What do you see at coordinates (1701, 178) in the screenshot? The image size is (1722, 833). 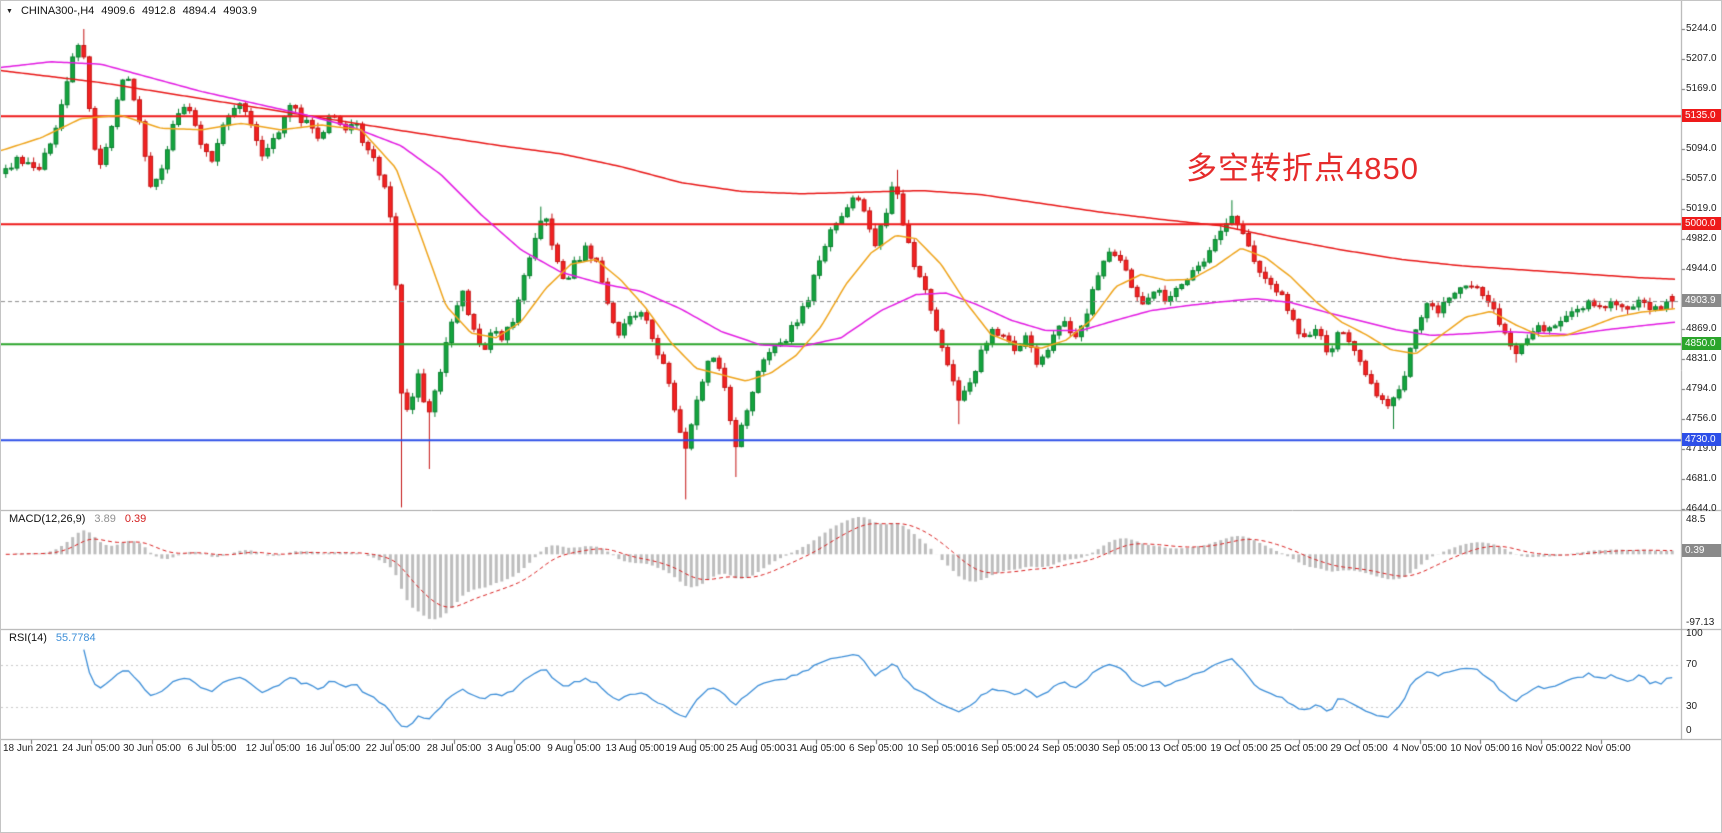 I see `price-axis-tick: 5057.0` at bounding box center [1701, 178].